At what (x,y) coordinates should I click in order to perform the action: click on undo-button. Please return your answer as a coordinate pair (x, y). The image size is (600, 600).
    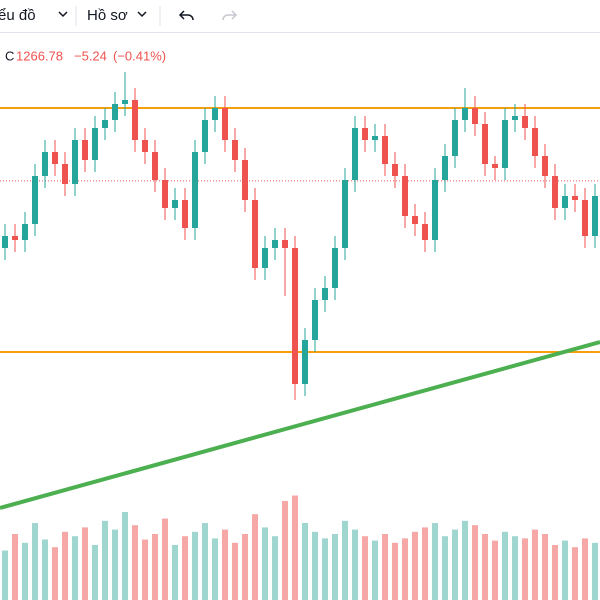
    Looking at the image, I should click on (186, 15).